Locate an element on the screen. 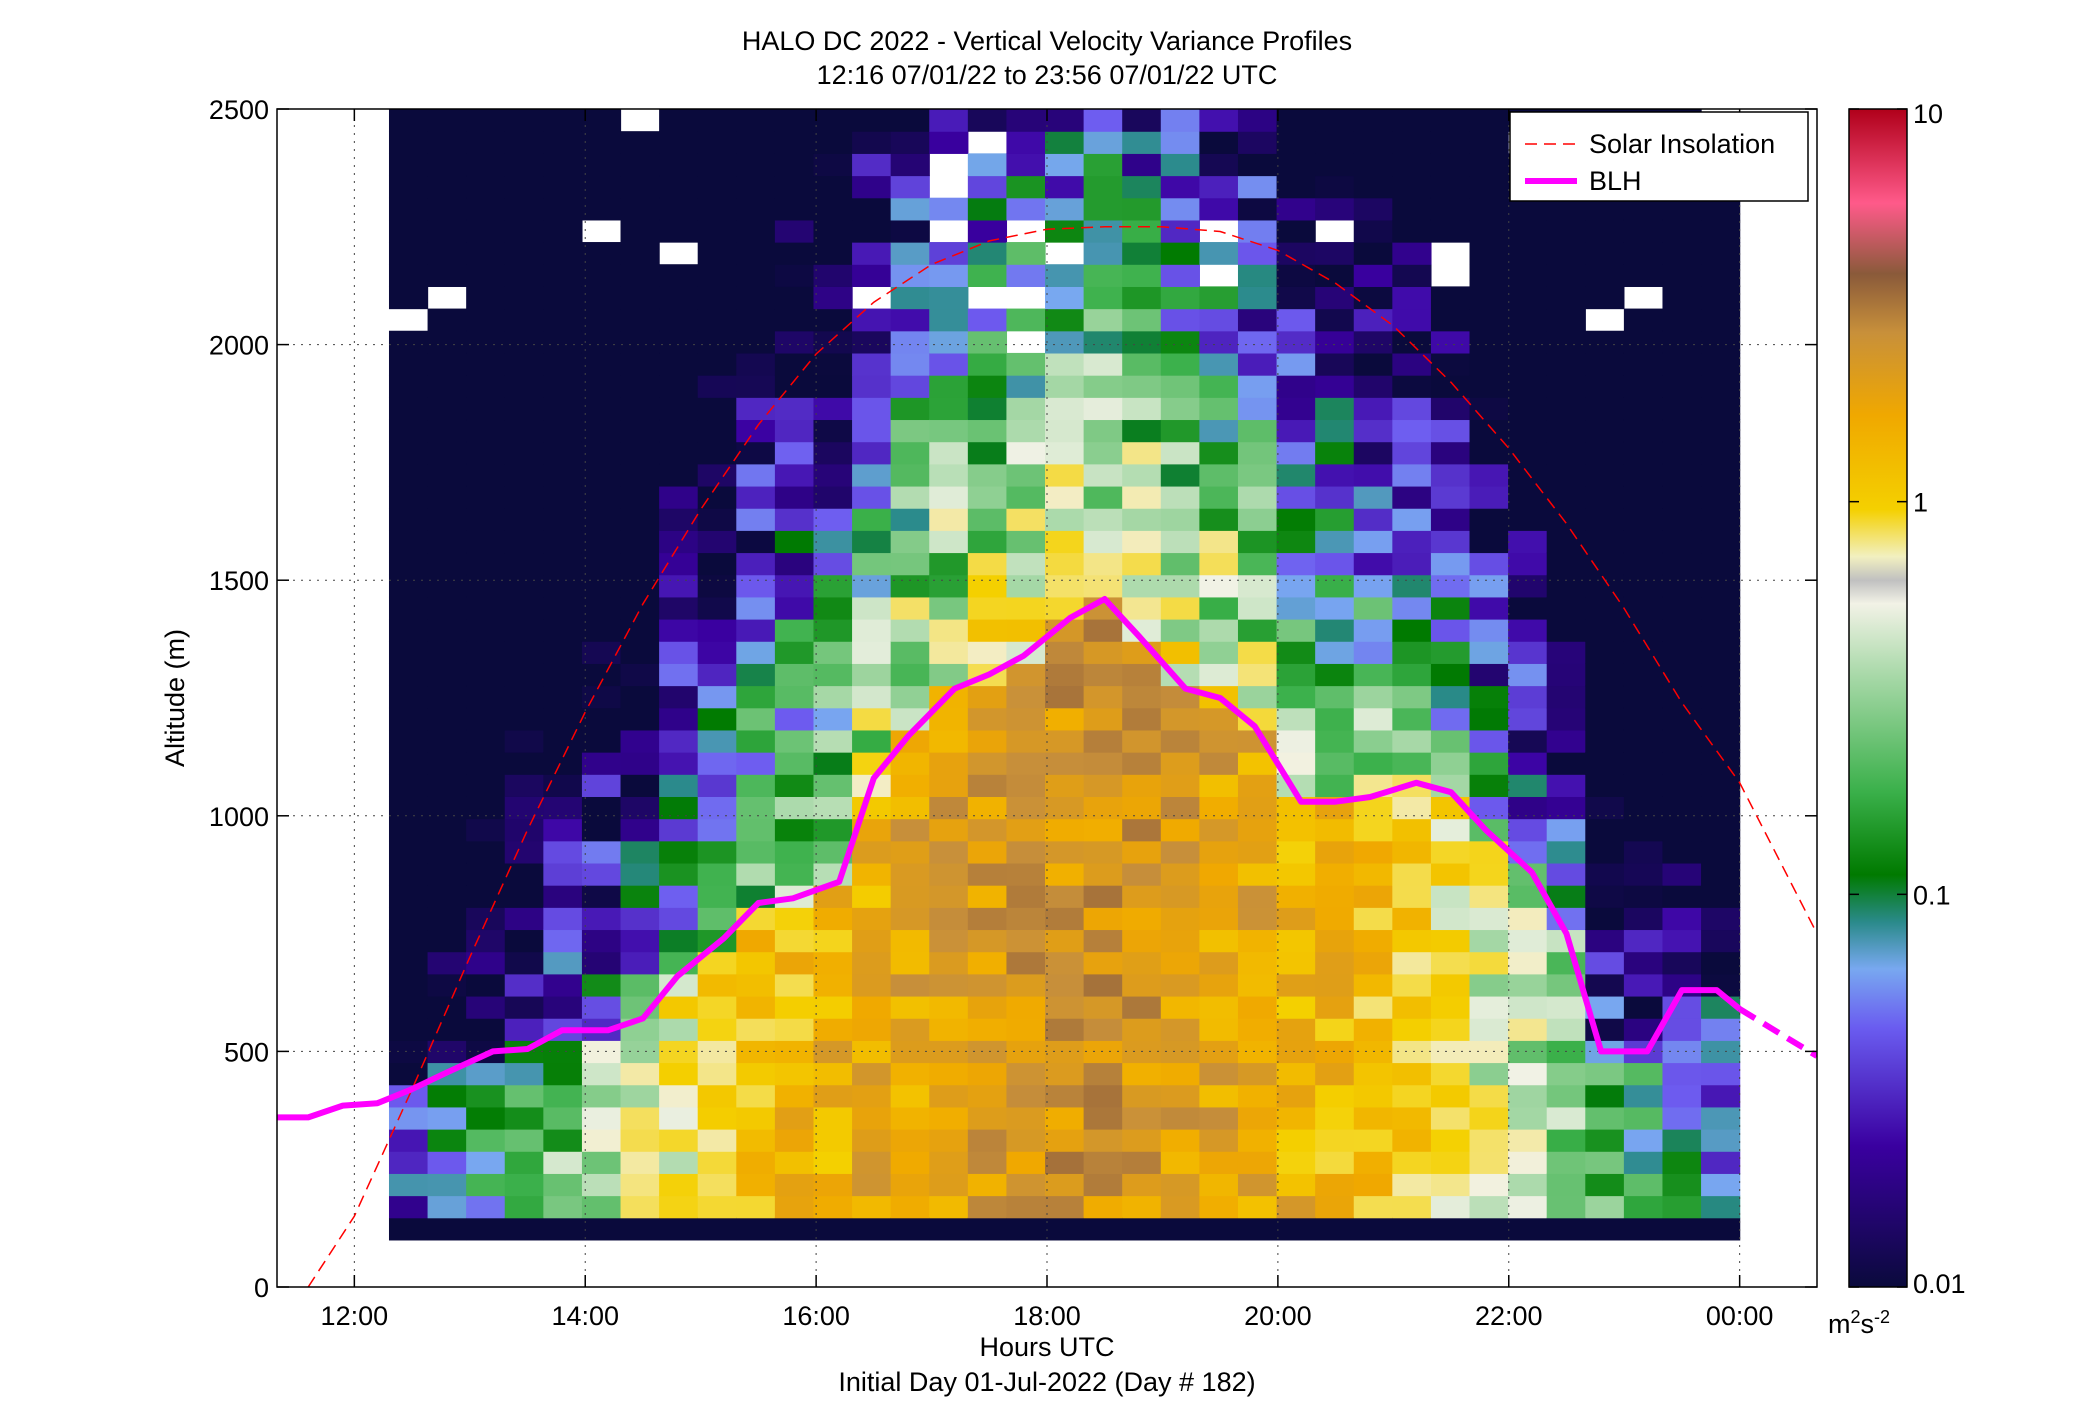 Image resolution: width=2098 pixels, height=1425 pixels. y-tick-label: 2500 is located at coordinates (239, 110).